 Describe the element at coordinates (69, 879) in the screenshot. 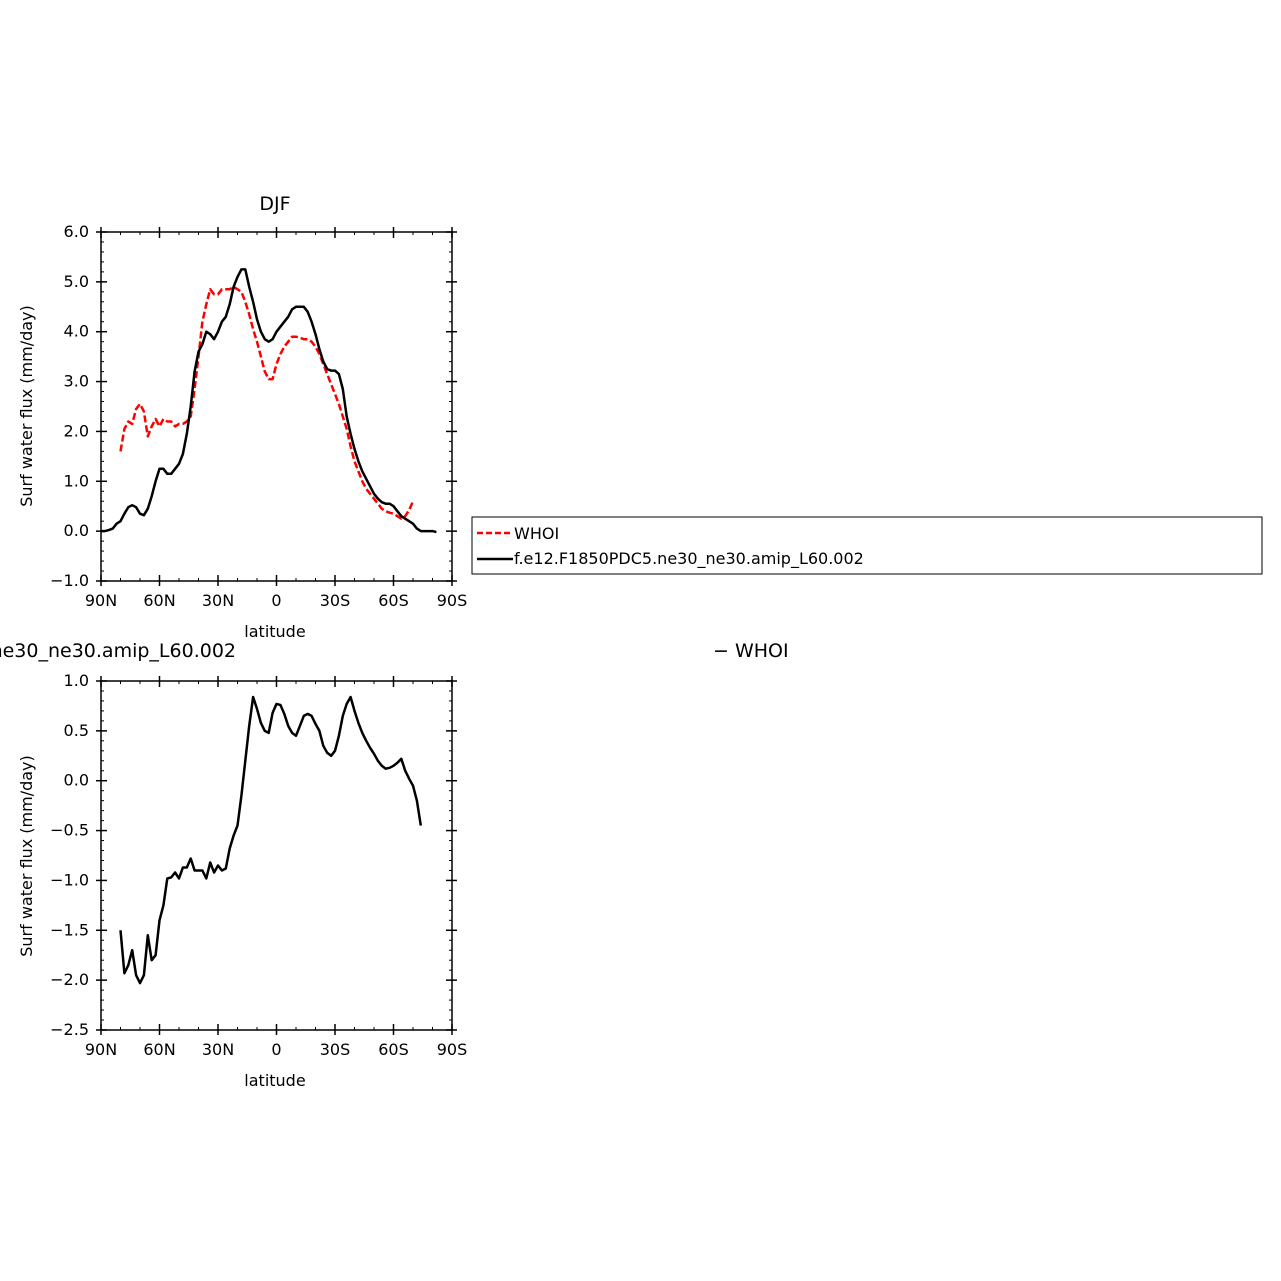

I see `bottom-y-tick-label: −1.0` at that location.